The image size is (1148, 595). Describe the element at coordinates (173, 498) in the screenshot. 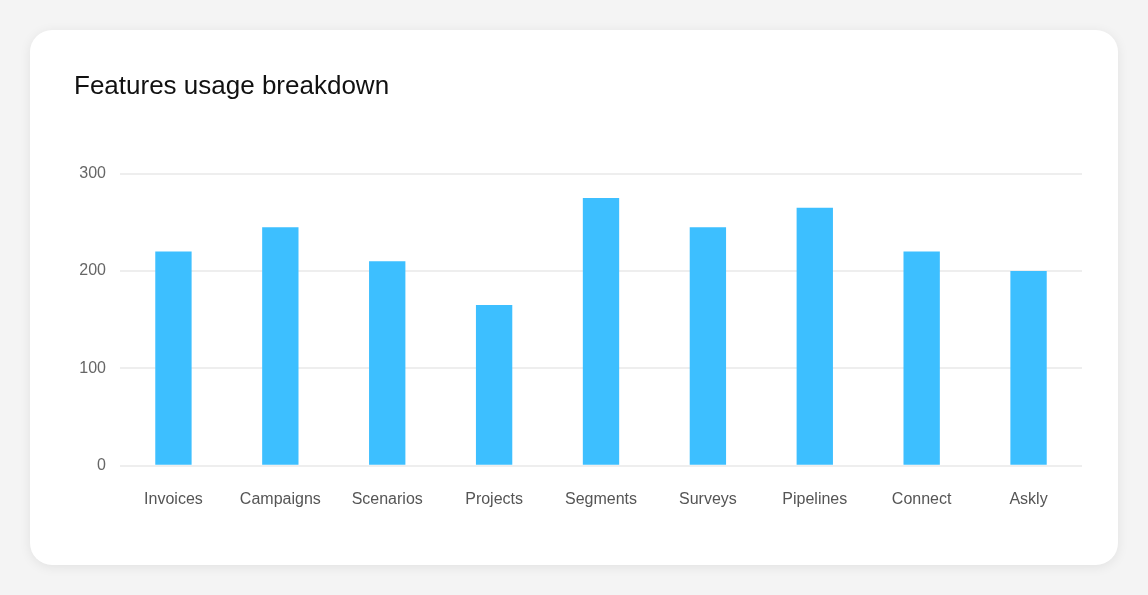

I see `x-tick-label: Invoices` at that location.